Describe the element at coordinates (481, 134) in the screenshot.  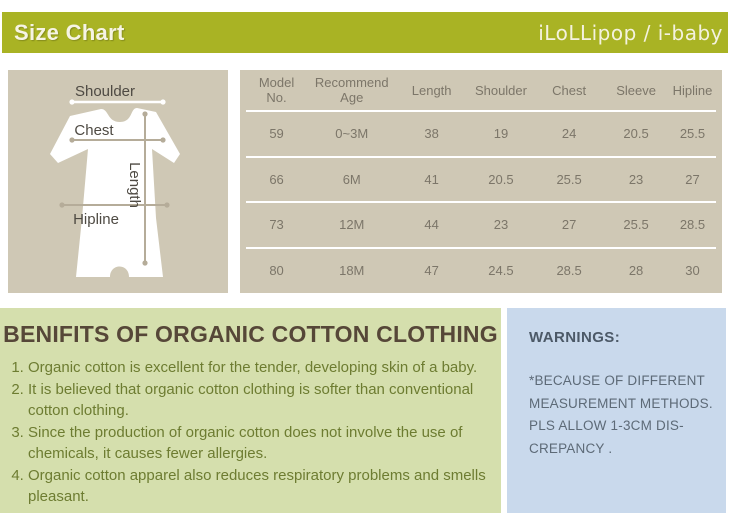
I see `table-row: 59 0~3M 38 19 24 20.5 25.5` at that location.